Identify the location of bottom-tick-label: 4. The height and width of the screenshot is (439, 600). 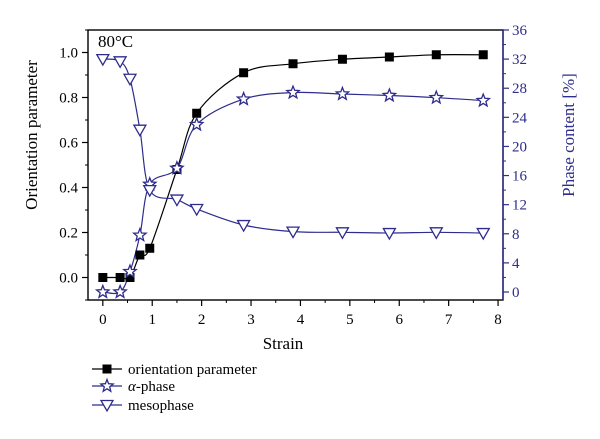
(301, 320).